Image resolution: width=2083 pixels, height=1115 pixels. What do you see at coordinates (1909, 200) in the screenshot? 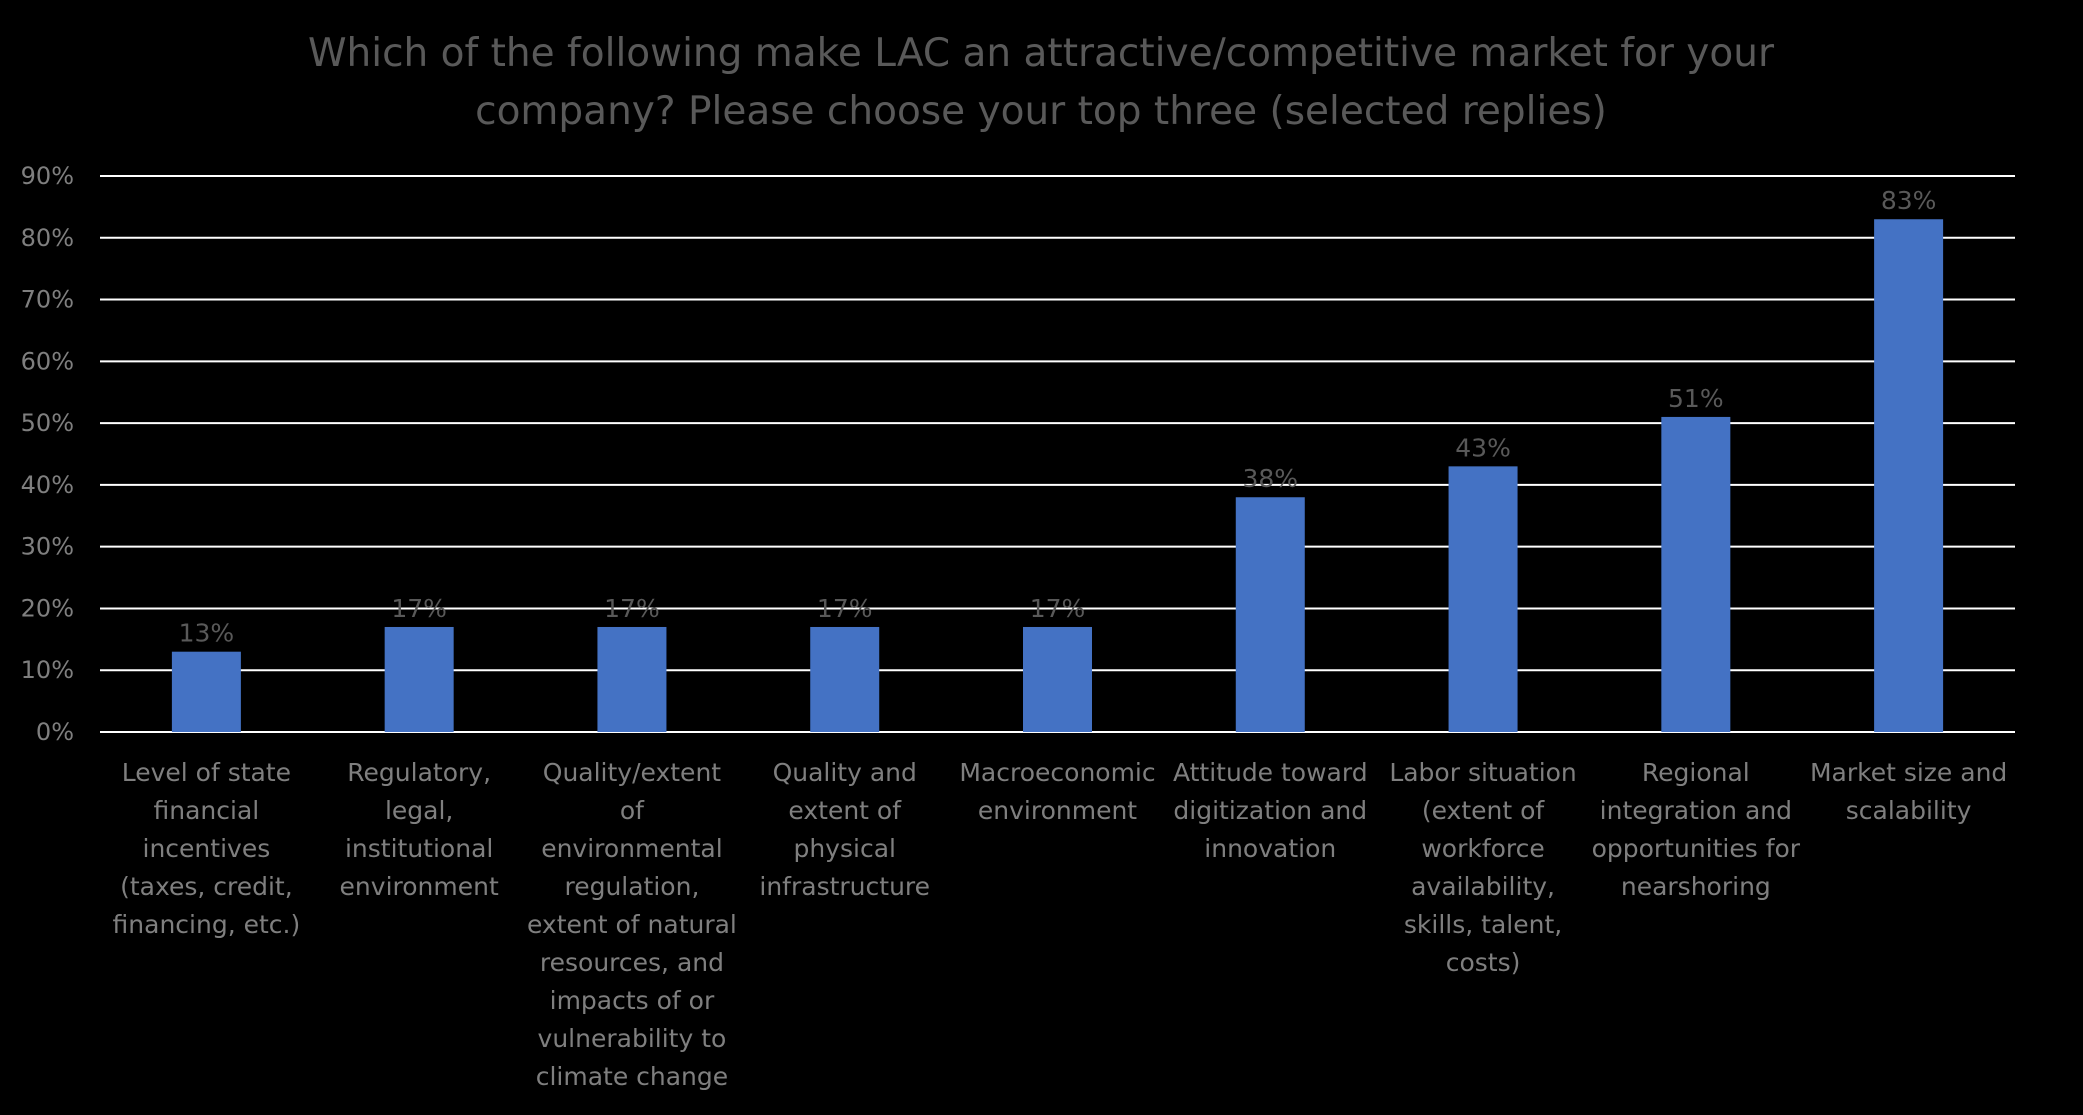
I see `data-label: 83%` at bounding box center [1909, 200].